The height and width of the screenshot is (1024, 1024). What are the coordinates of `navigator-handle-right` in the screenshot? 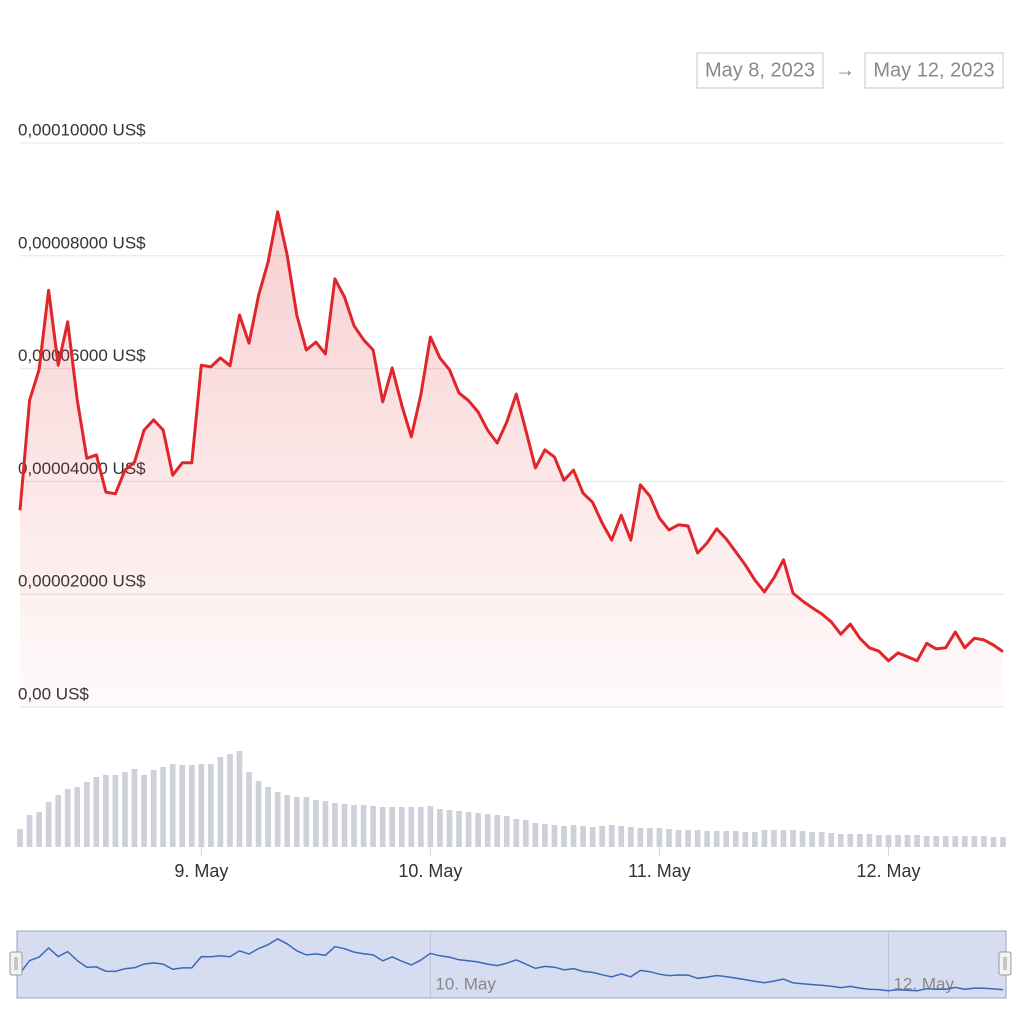 It's located at (1005, 963).